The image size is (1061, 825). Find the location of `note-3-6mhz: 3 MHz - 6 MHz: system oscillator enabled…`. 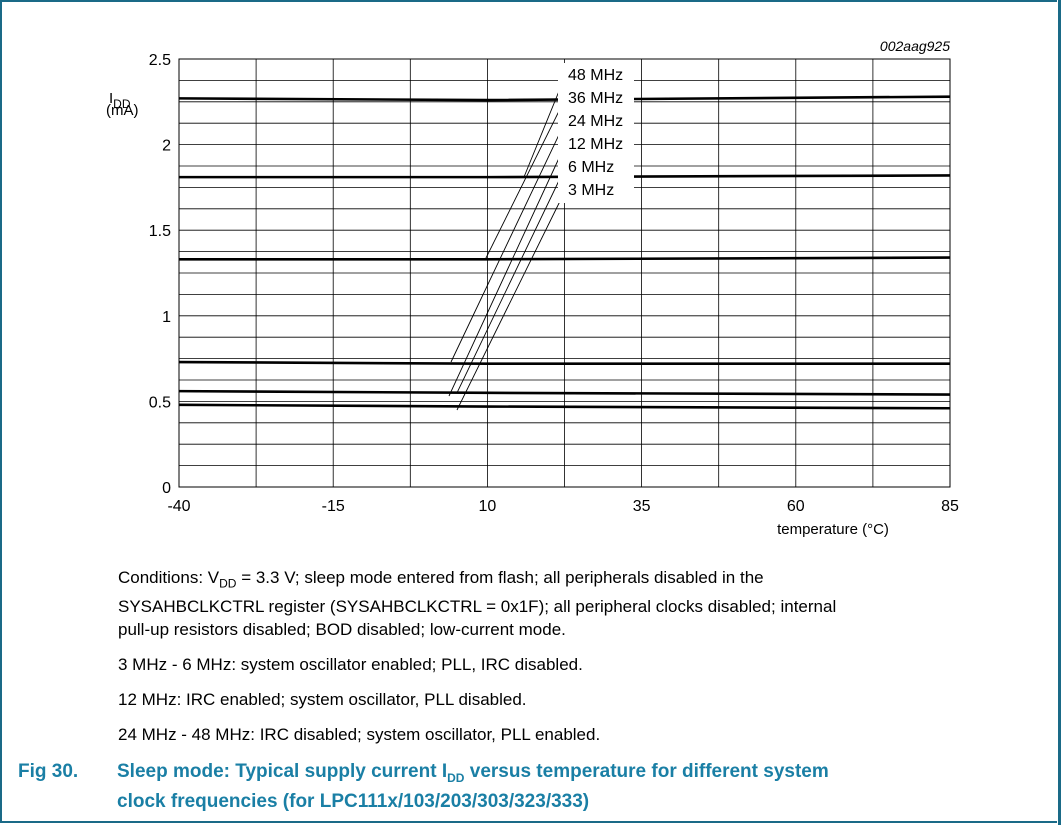

note-3-6mhz: 3 MHz - 6 MHz: system oscillator enabled… is located at coordinates (350, 665).